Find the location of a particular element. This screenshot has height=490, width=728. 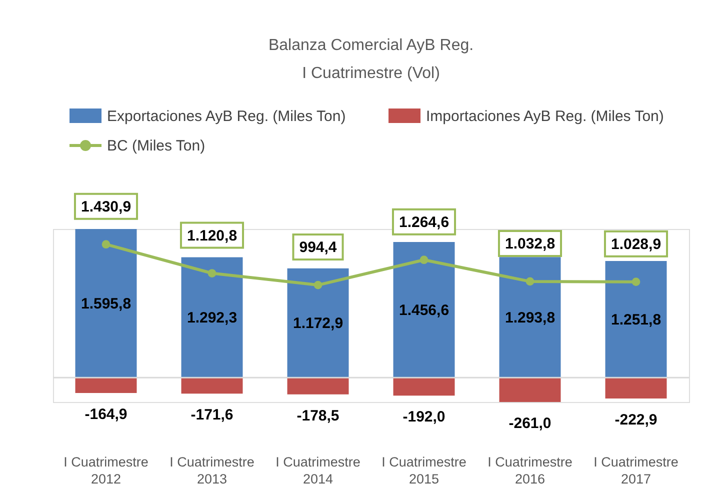

legend-label: Exportaciones AyB Reg. (Miles Ton) is located at coordinates (226, 116).